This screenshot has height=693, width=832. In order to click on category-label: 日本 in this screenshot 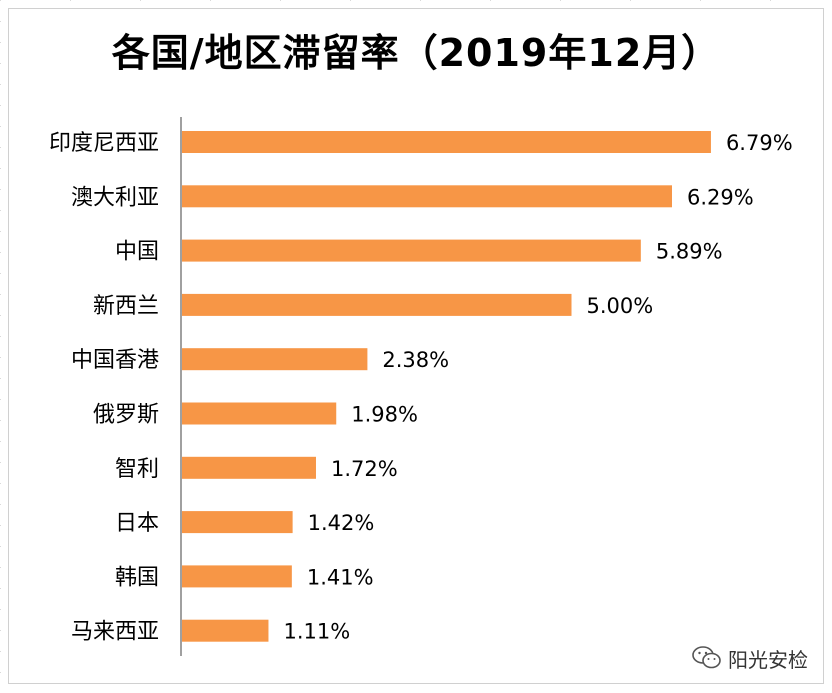, I will do `click(137, 523)`.